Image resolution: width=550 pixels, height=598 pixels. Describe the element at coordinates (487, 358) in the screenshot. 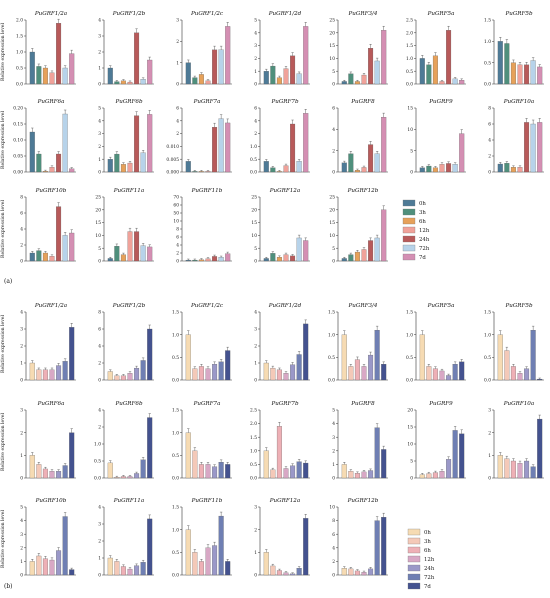

I see `y-tick-label: 0.5` at that location.